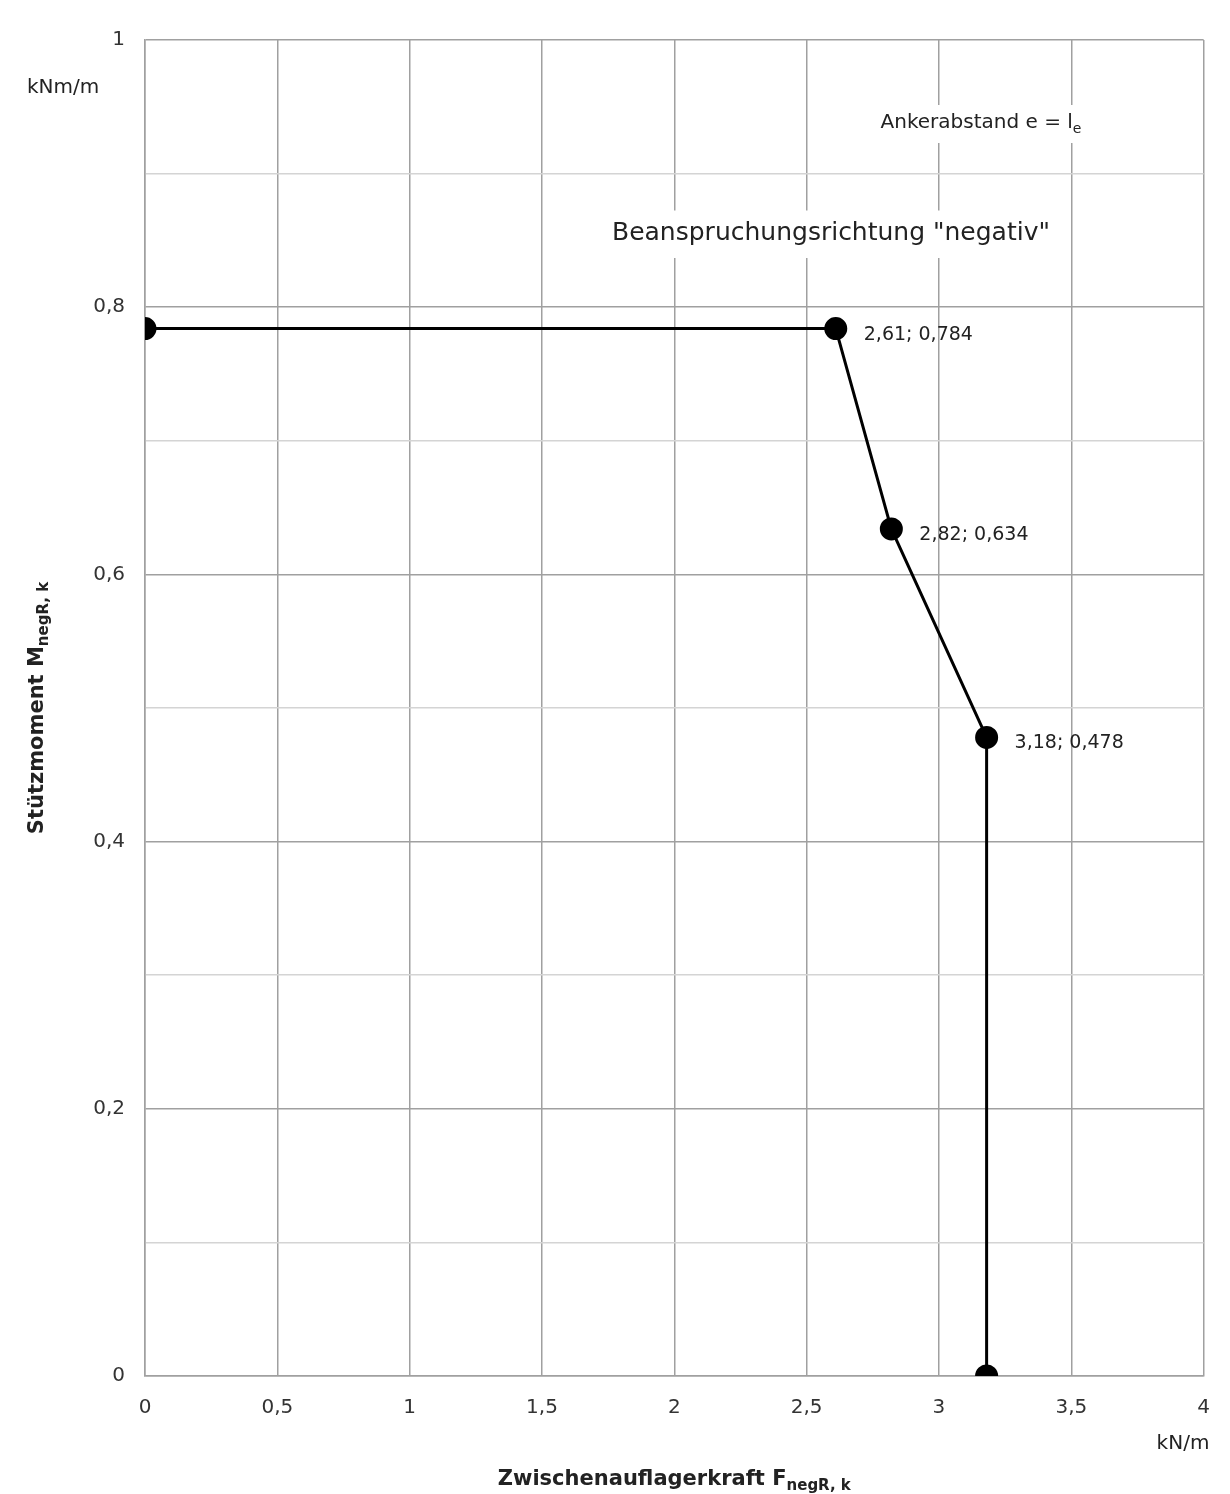  I want to click on y-tick-label: 0,8, so click(109, 305).